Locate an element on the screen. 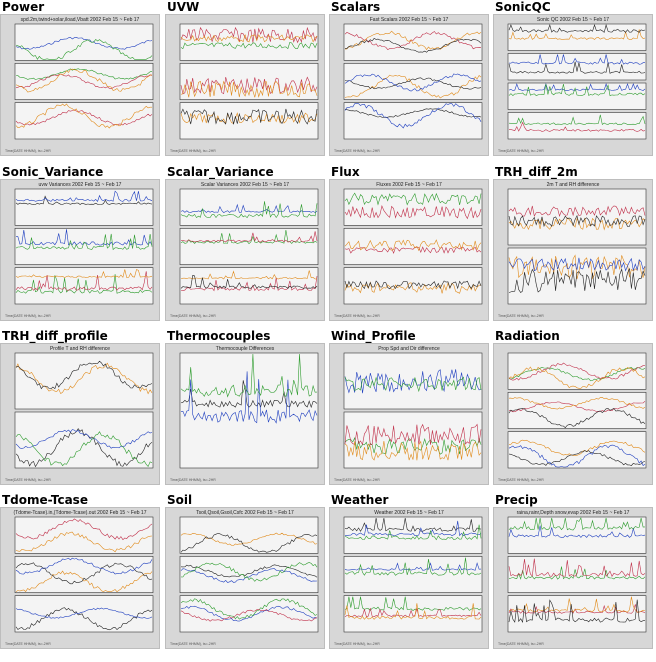  plot-heading: Wind_Profile is located at coordinates (373, 336).